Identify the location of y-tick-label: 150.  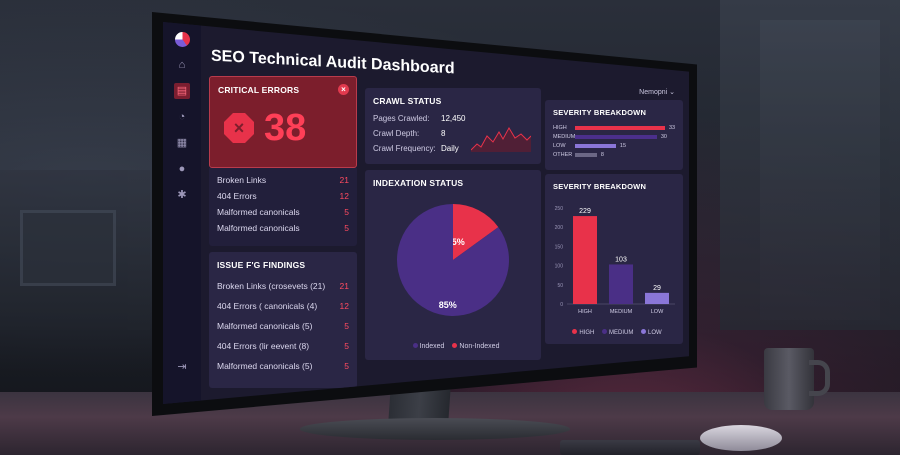
(559, 247).